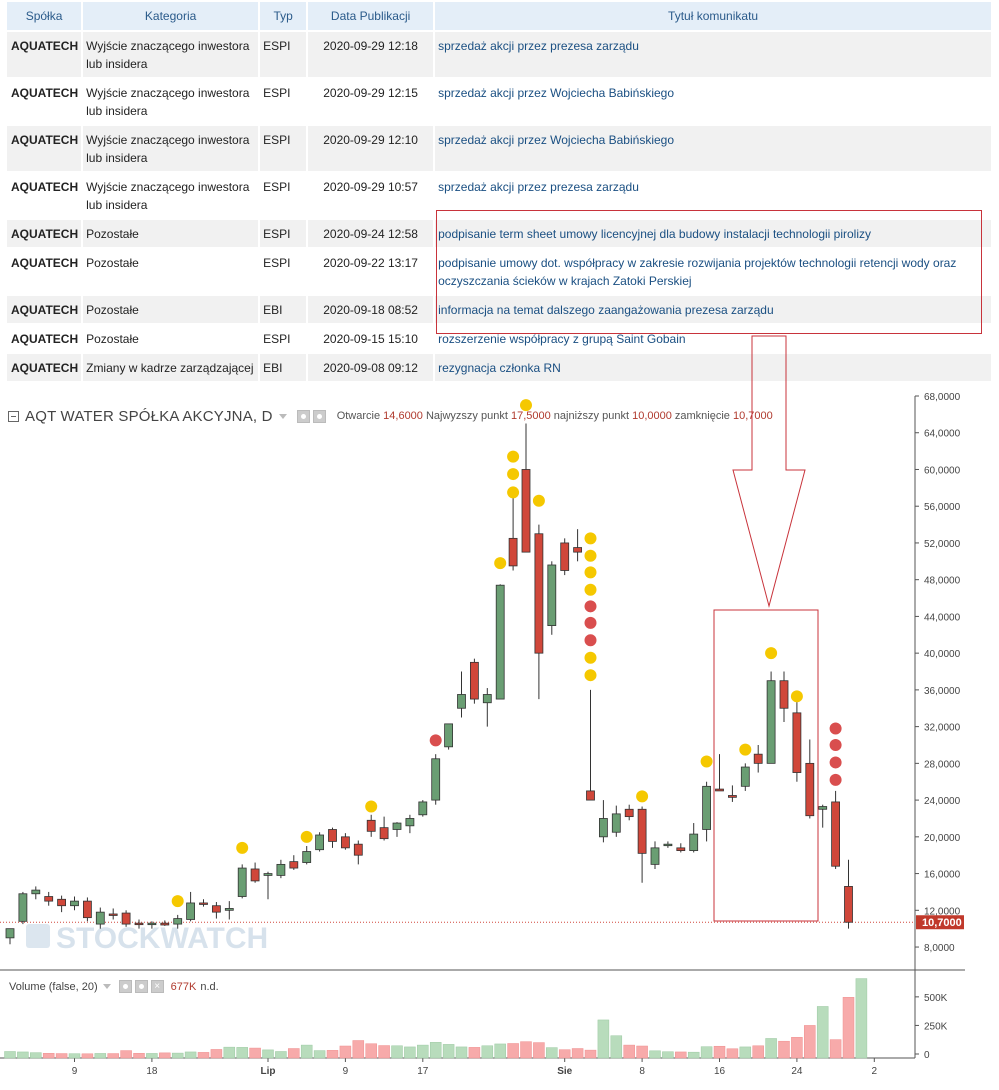 This screenshot has width=999, height=1090. Describe the element at coordinates (936, 1026) in the screenshot. I see `volume-tick-label: 250K` at that location.